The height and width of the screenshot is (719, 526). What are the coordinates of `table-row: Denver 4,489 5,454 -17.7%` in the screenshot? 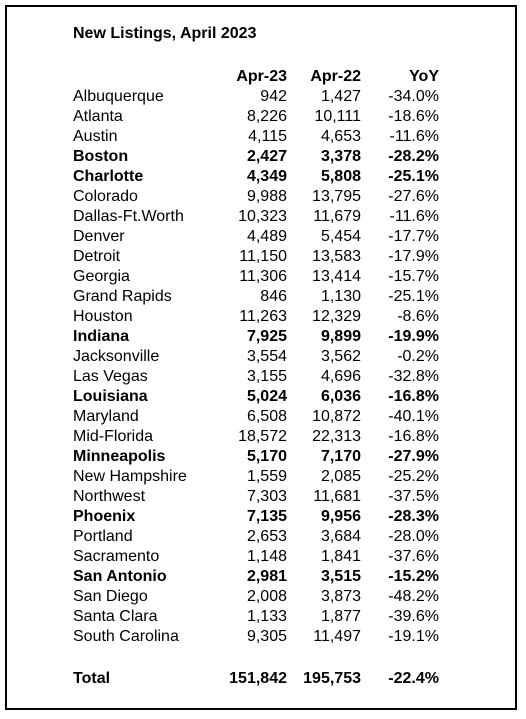 It's located at (263, 237).